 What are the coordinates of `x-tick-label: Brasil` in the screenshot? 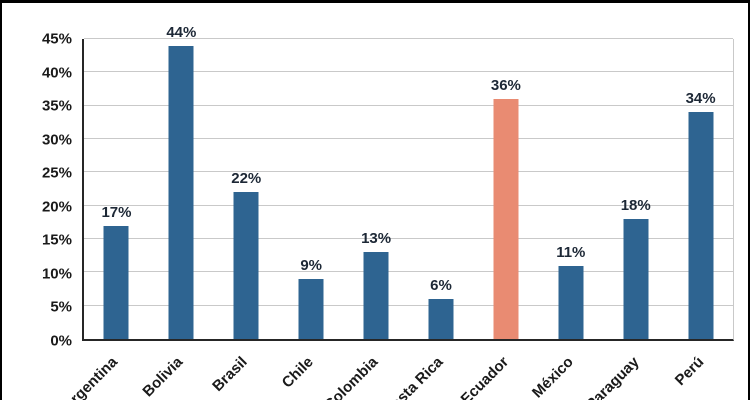 It's located at (230, 374).